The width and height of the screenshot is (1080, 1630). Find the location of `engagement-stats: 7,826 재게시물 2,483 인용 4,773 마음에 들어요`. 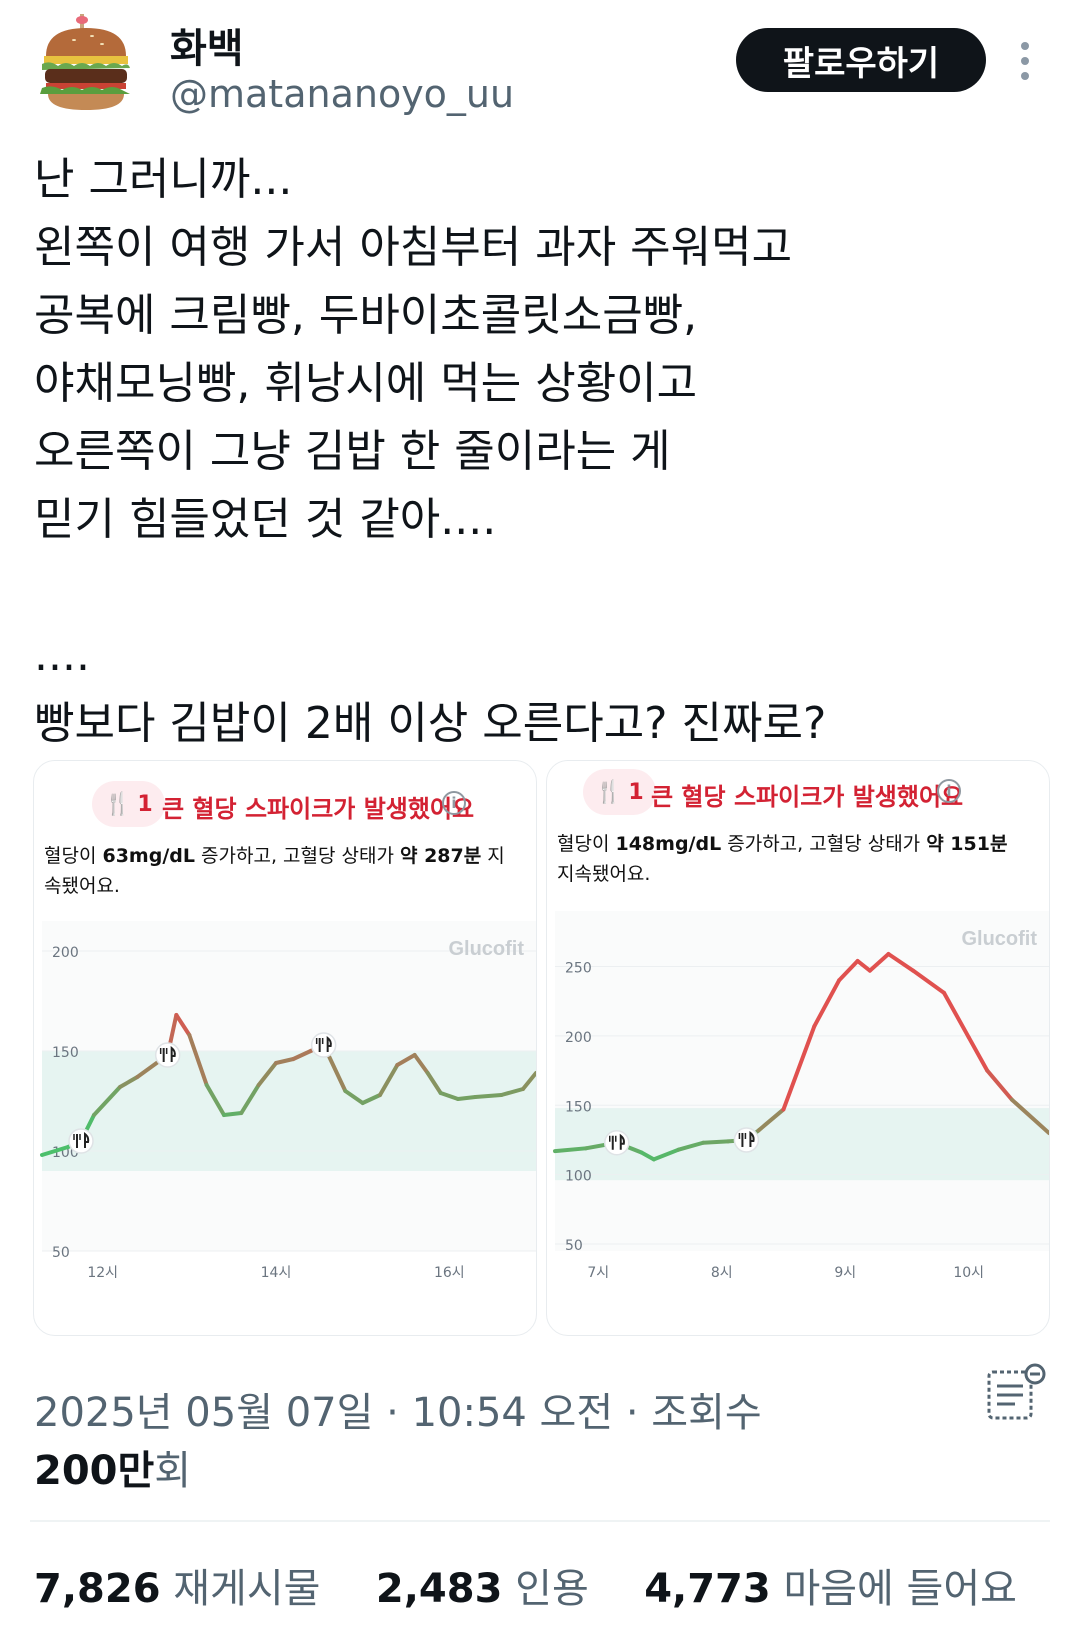

engagement-stats: 7,826 재게시물 2,483 인용 4,773 마음에 들어요 is located at coordinates (525, 1585).